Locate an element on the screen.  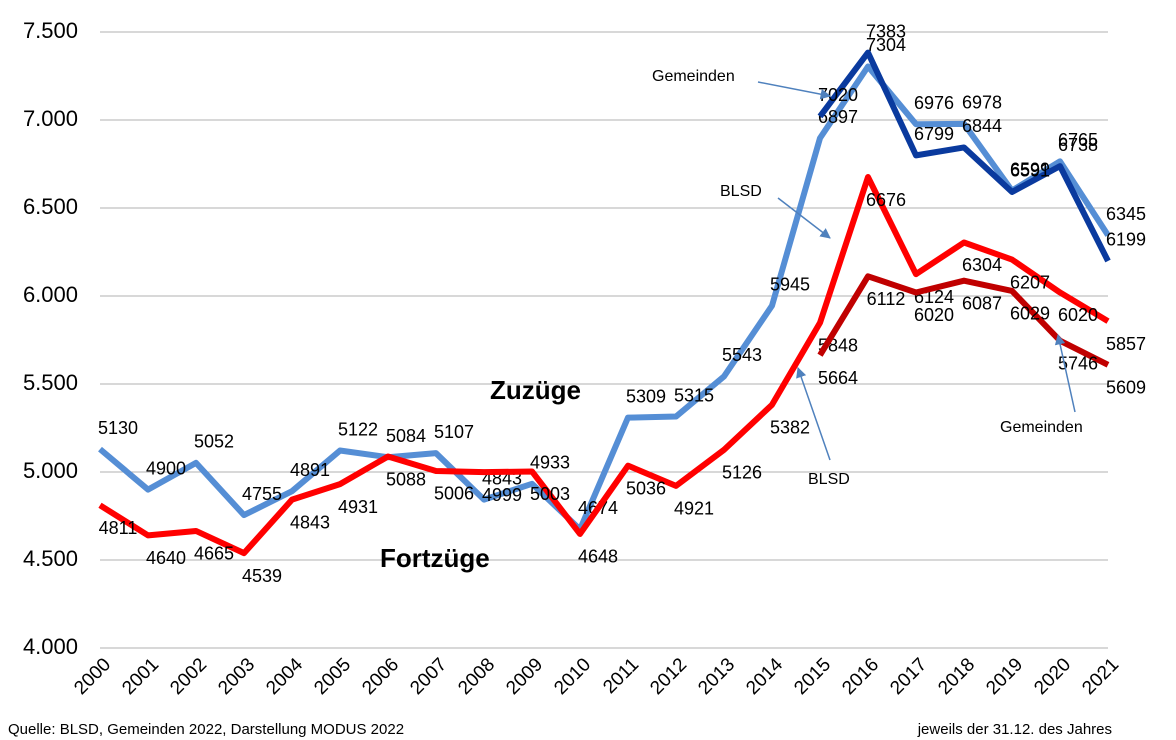
data-label: 5084 is located at coordinates (406, 436).